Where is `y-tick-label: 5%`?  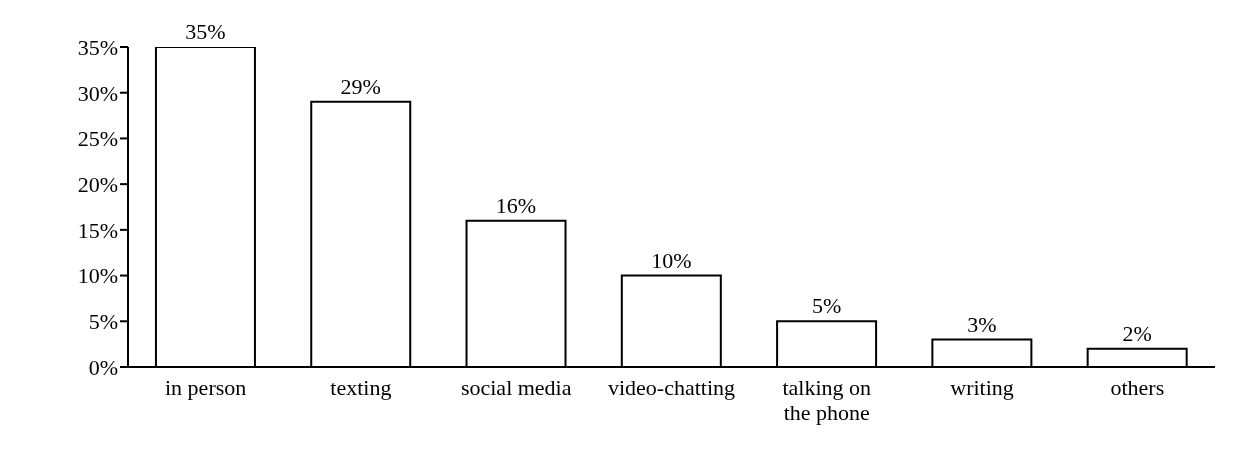 y-tick-label: 5% is located at coordinates (103, 322).